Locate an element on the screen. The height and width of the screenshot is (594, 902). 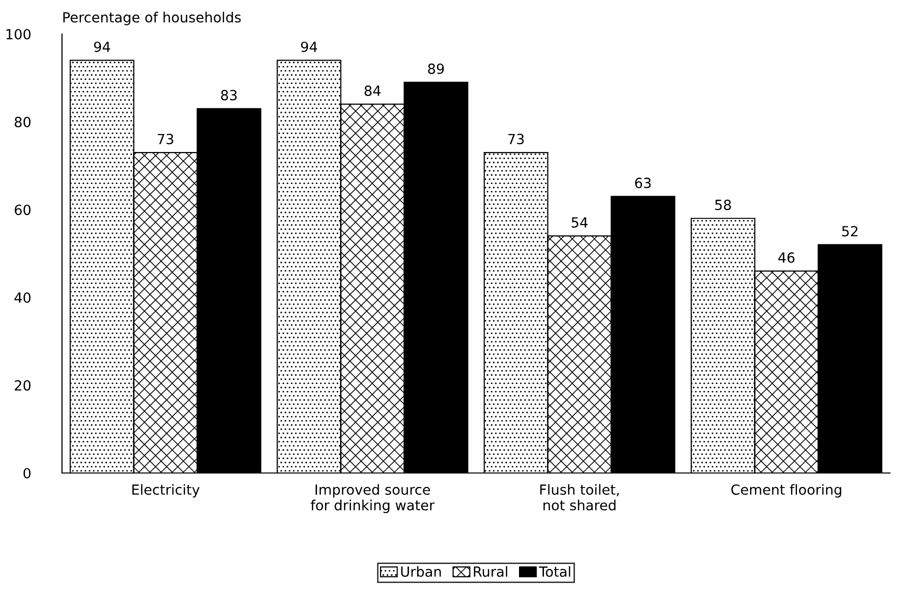
y-tick-label: 20 is located at coordinates (22, 385).